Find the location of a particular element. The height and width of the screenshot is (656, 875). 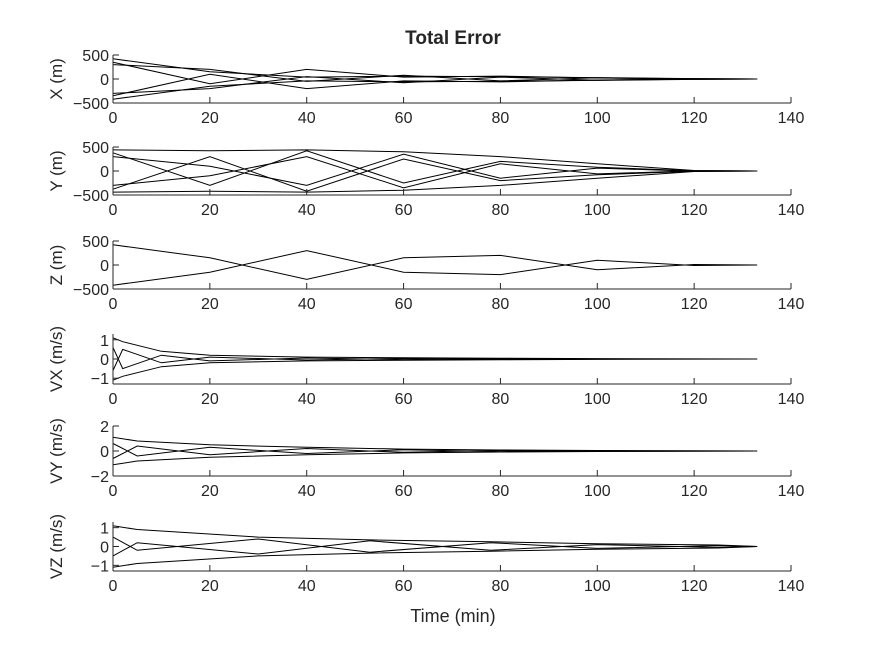

y-axis-label: Z (m) is located at coordinates (56, 265).